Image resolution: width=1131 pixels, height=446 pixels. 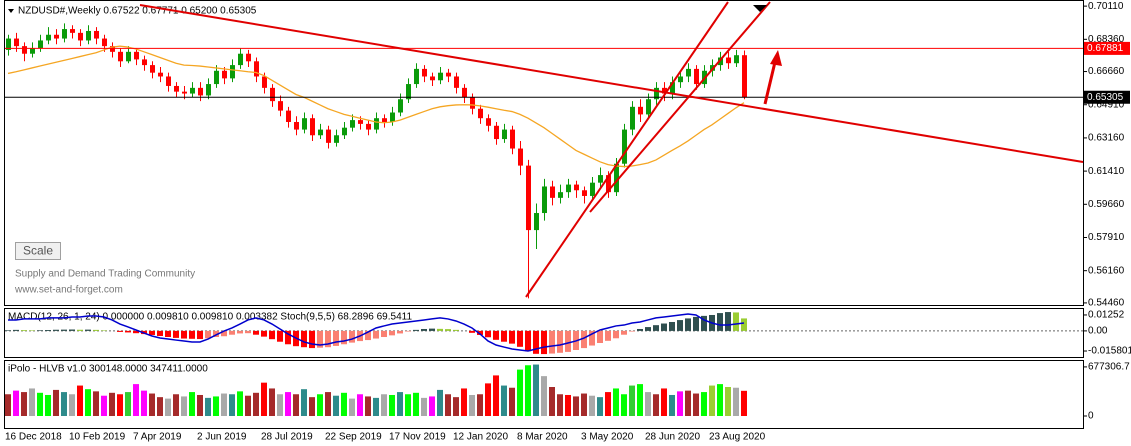 I want to click on y-tick-label: 677306.7, so click(x=1109, y=367).